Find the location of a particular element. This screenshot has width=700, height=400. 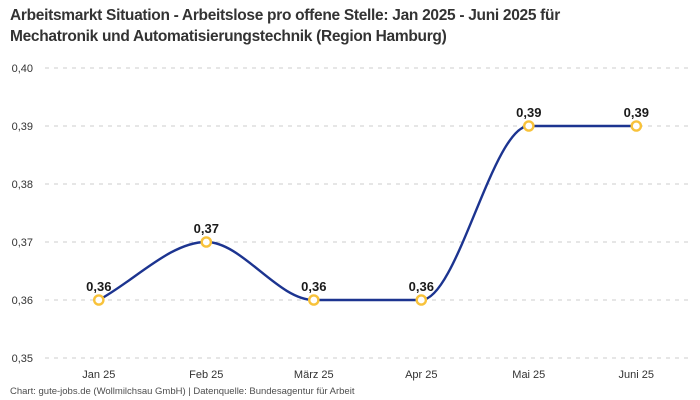

y-tick-label: 0,39 is located at coordinates (22, 127).